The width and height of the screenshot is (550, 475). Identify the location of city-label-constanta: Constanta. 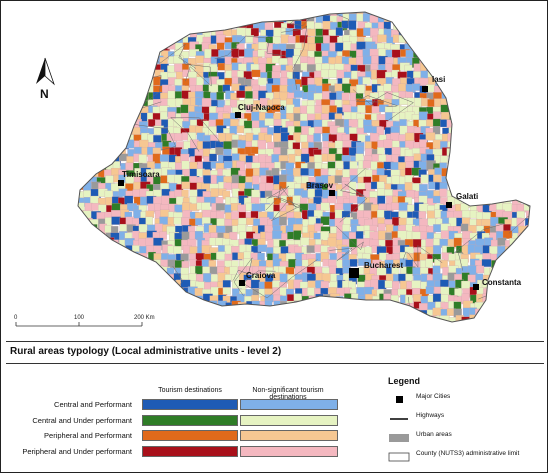
(502, 282).